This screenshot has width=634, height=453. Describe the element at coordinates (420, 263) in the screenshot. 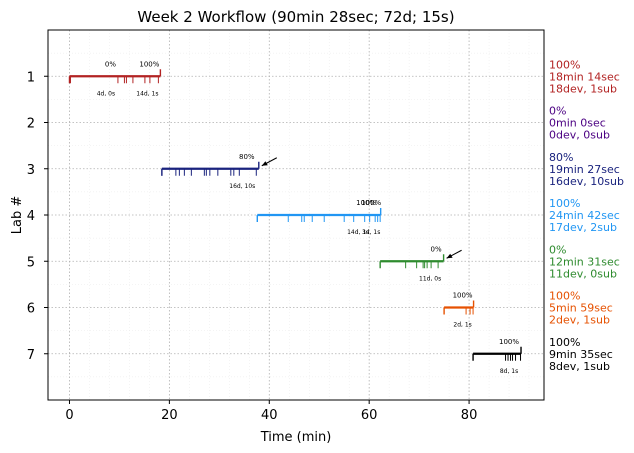

I see `lab-5-series: 0% 11d, 0s` at that location.